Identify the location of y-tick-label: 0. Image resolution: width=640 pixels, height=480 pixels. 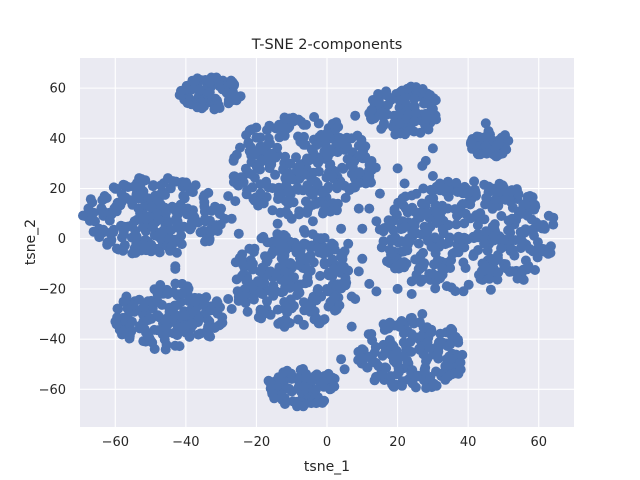
(62, 239).